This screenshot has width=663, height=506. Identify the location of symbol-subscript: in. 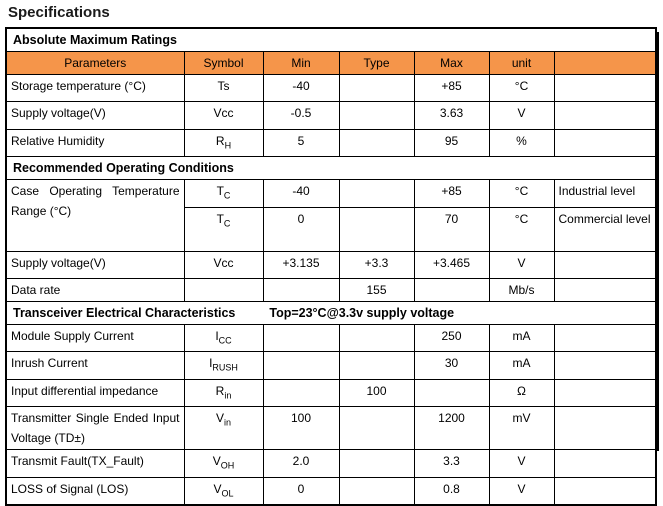
(228, 422).